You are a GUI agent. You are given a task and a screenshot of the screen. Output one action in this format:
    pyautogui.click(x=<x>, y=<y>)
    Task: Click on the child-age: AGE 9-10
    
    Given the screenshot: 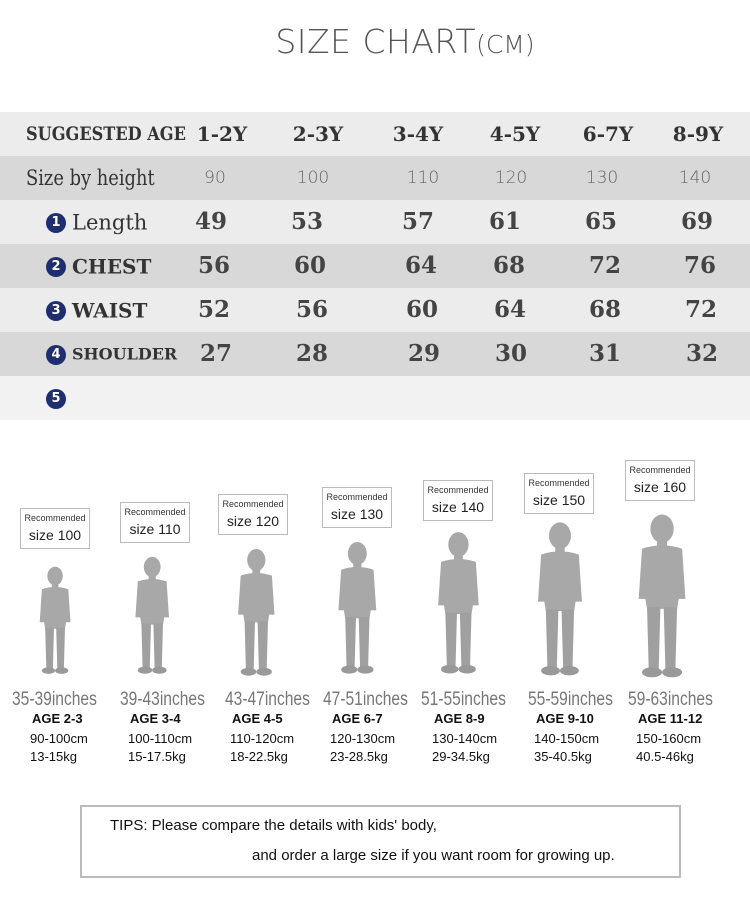 What is the action you would take?
    pyautogui.click(x=565, y=718)
    